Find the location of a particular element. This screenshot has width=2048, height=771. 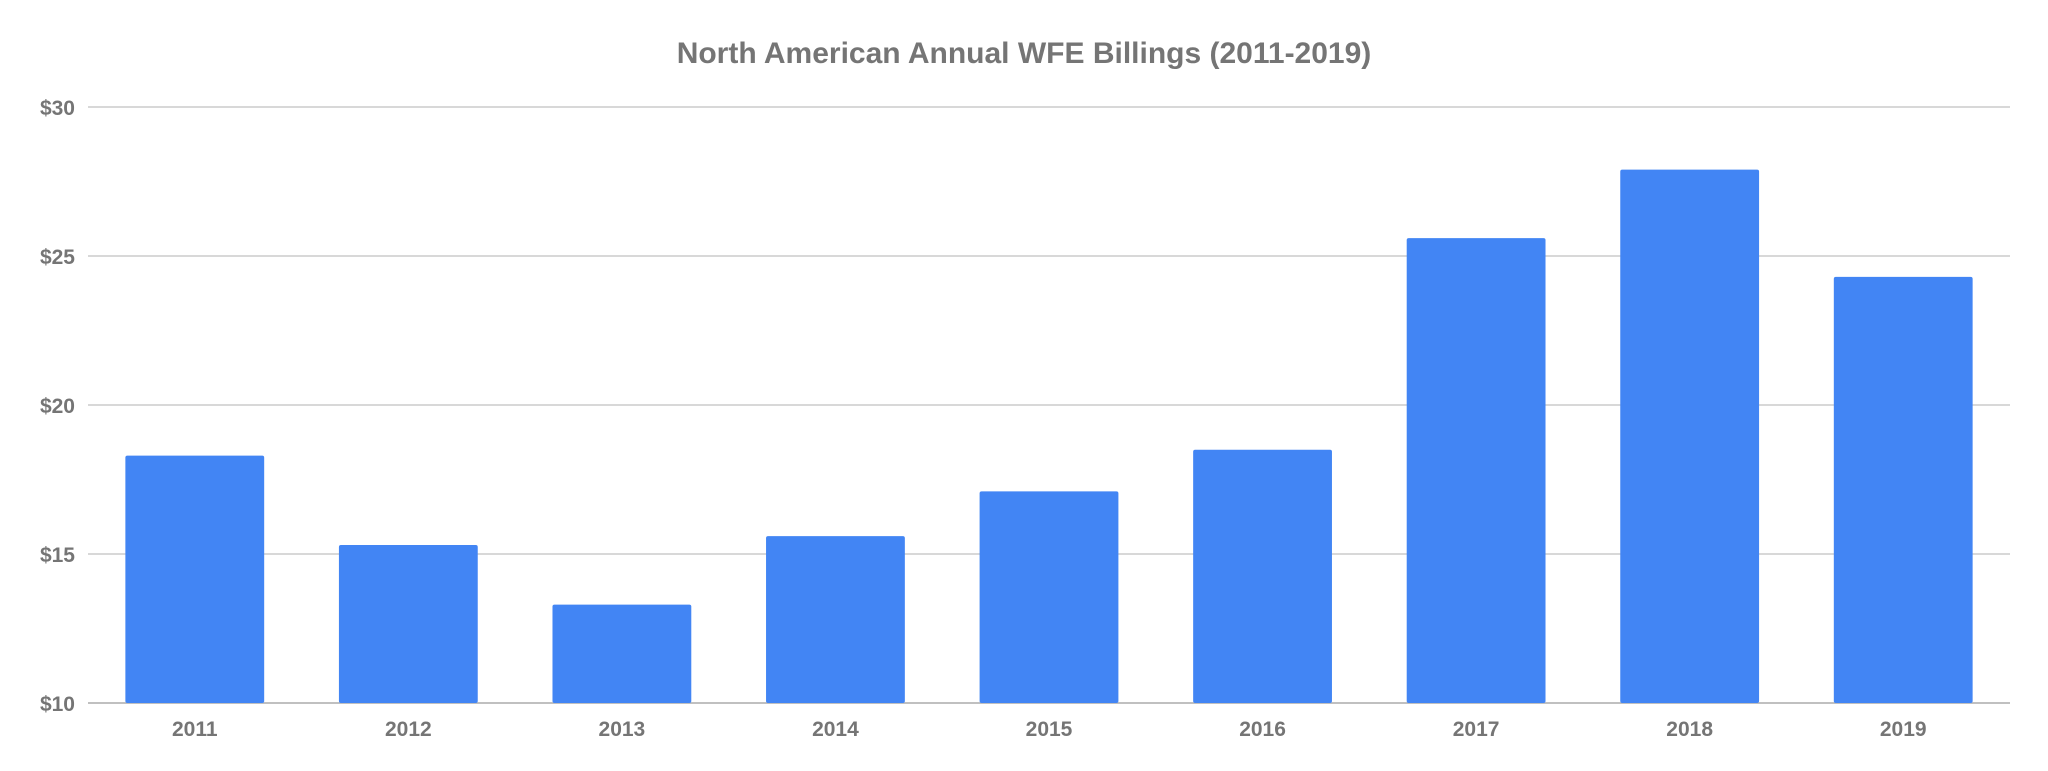

x-tick-label: 2013 is located at coordinates (622, 729).